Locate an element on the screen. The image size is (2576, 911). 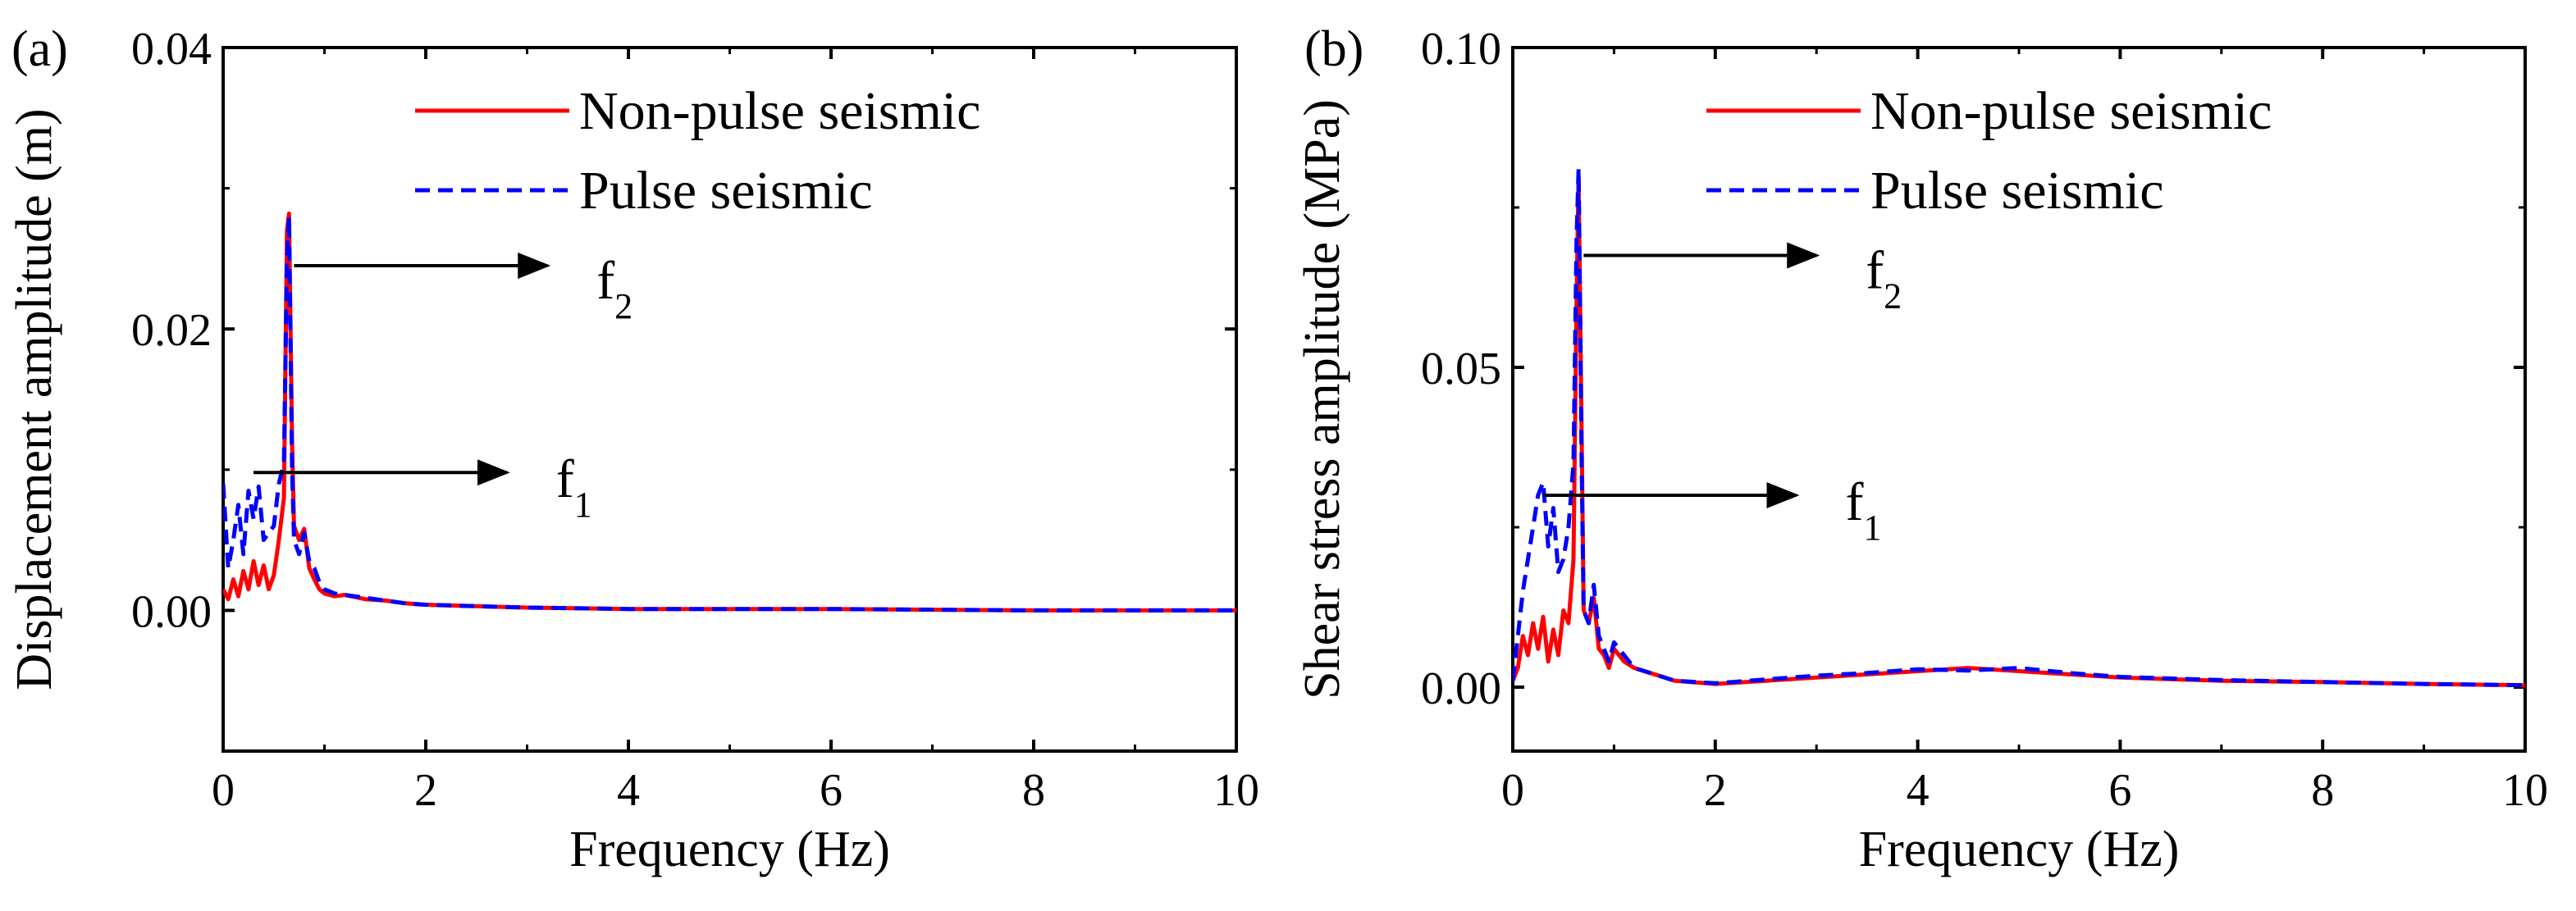
panel-b-tag: (b) is located at coordinates (1334, 49).